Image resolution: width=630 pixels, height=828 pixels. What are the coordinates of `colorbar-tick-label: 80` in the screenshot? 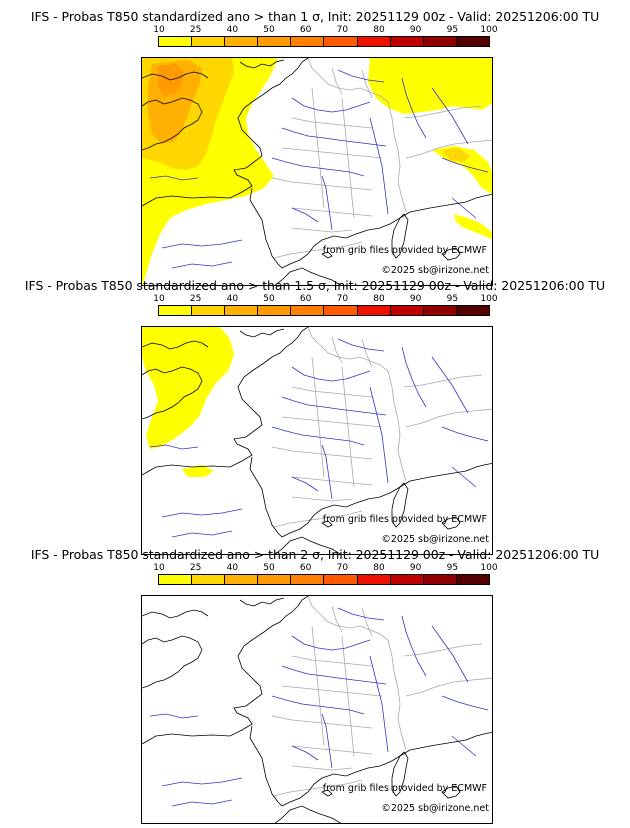 It's located at (379, 30).